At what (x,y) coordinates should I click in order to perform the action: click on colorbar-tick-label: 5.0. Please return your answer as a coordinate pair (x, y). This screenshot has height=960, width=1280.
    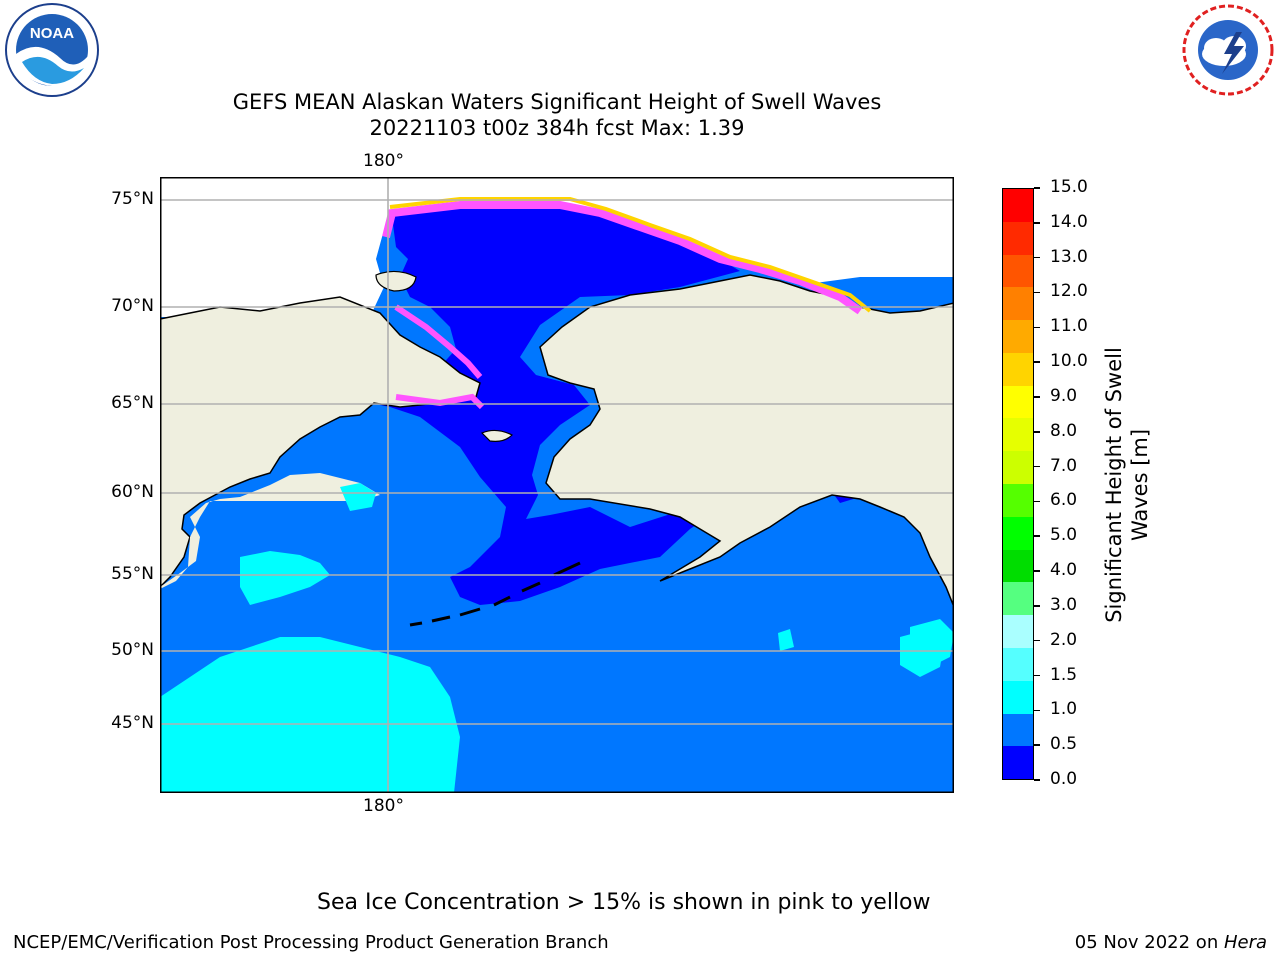
    Looking at the image, I should click on (1064, 535).